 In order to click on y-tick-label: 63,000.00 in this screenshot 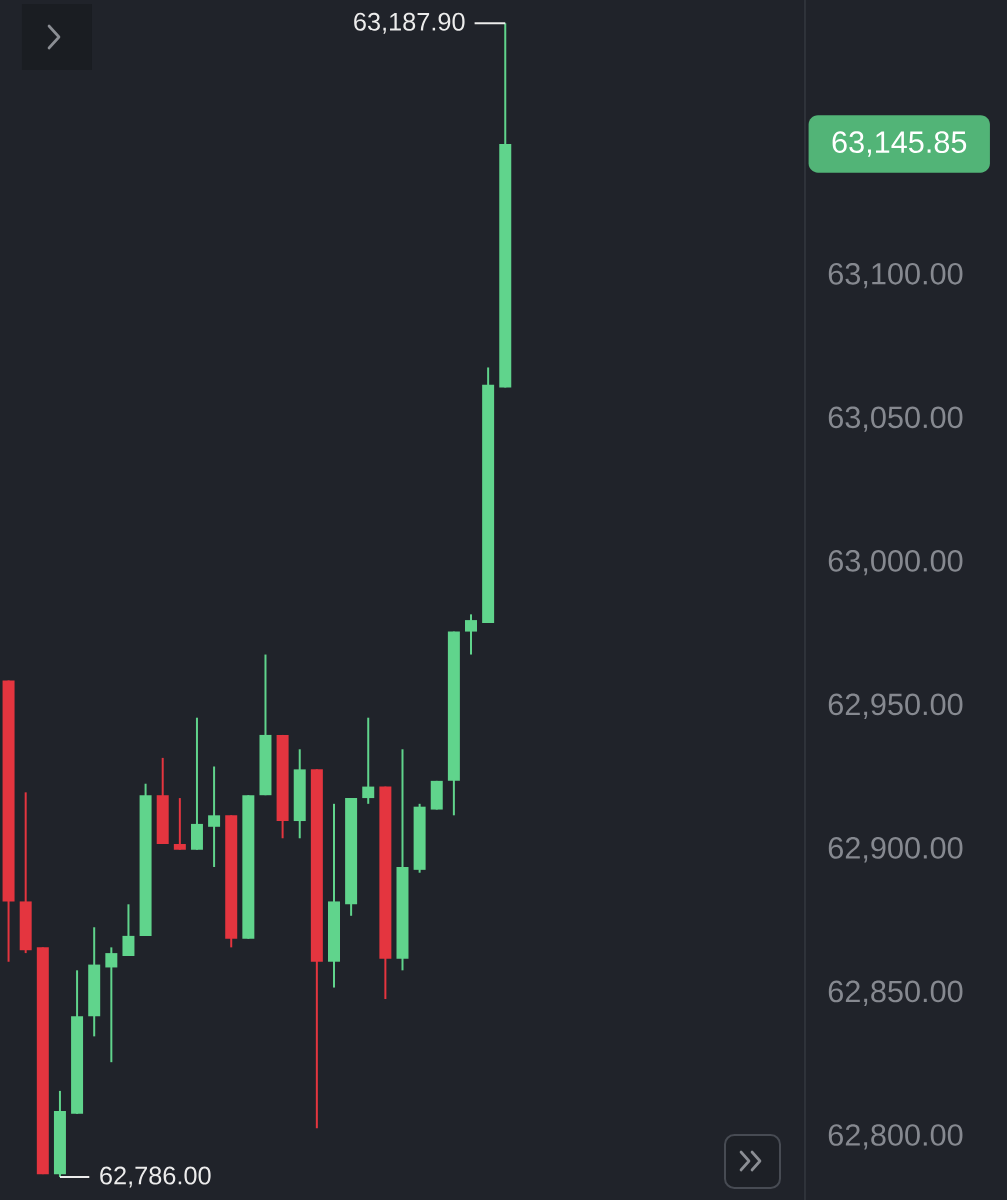, I will do `click(895, 563)`.